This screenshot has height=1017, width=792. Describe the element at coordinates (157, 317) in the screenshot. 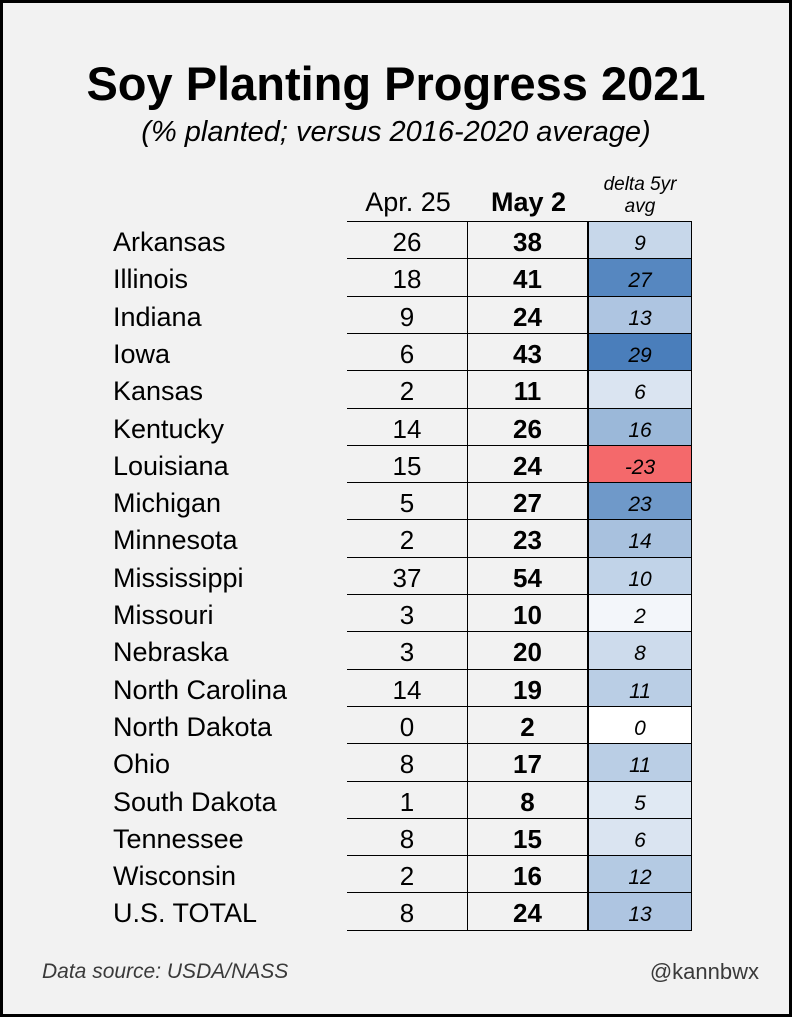

I see `row-state-label: Indiana` at that location.